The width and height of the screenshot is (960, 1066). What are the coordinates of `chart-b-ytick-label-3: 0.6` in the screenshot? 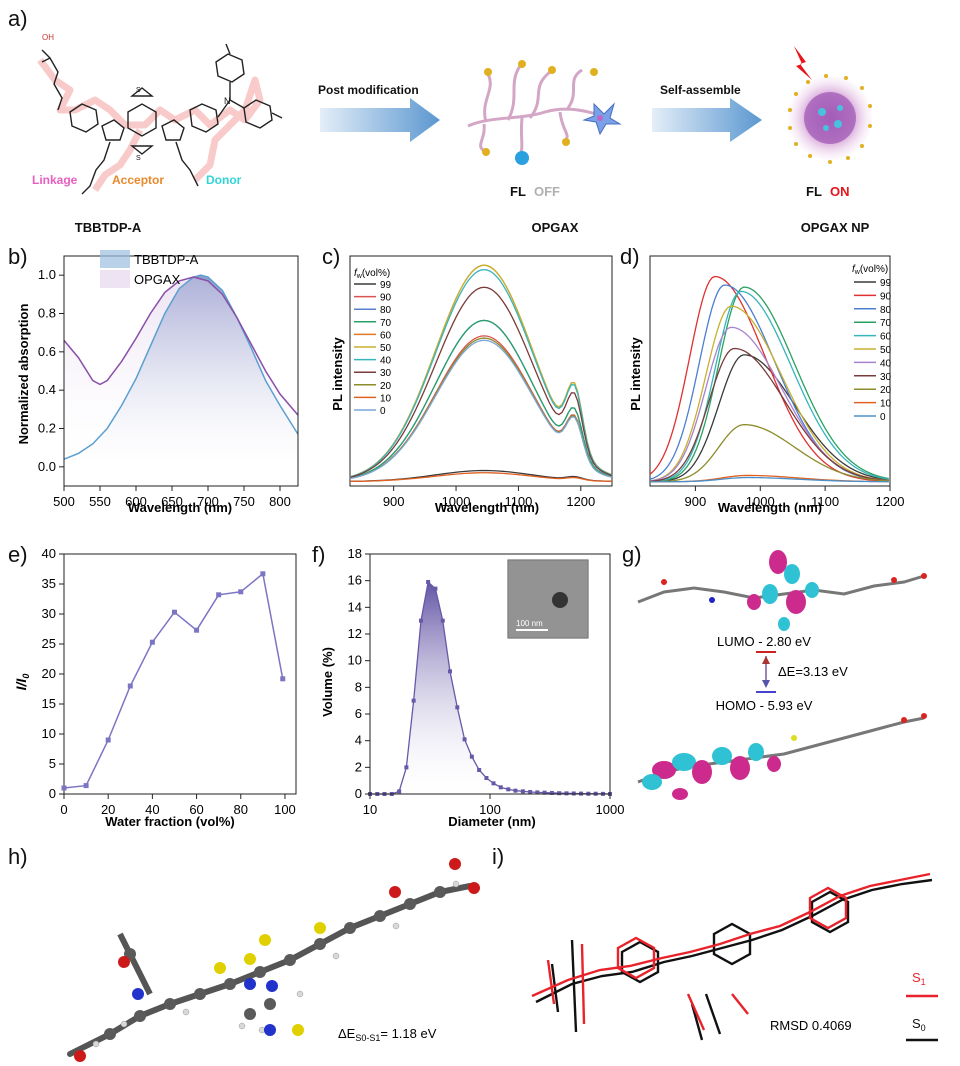 It's located at (47, 351).